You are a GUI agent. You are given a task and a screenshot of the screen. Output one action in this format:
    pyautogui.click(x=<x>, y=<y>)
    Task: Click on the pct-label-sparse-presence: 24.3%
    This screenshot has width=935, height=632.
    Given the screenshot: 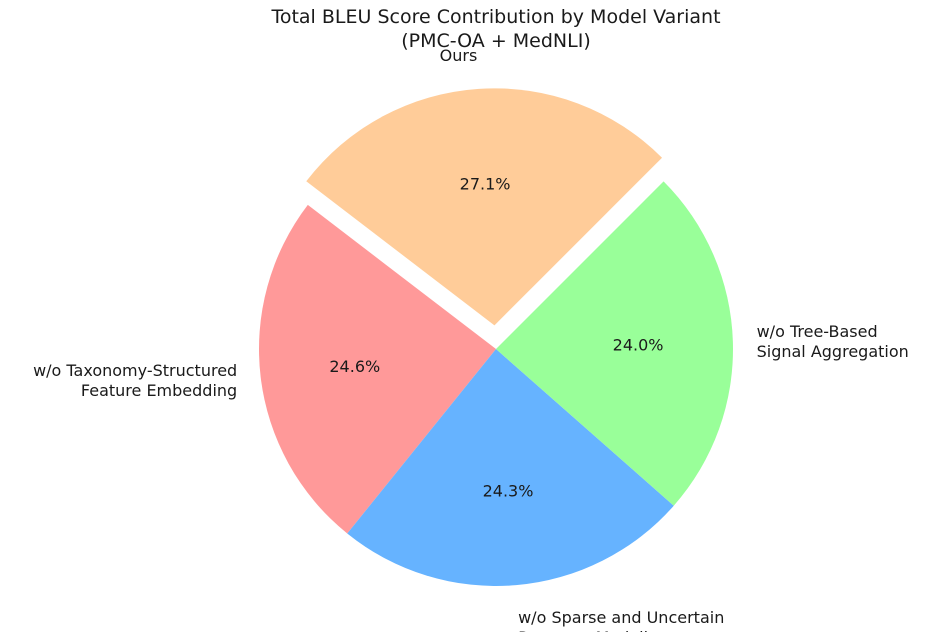 What is the action you would take?
    pyautogui.click(x=508, y=491)
    